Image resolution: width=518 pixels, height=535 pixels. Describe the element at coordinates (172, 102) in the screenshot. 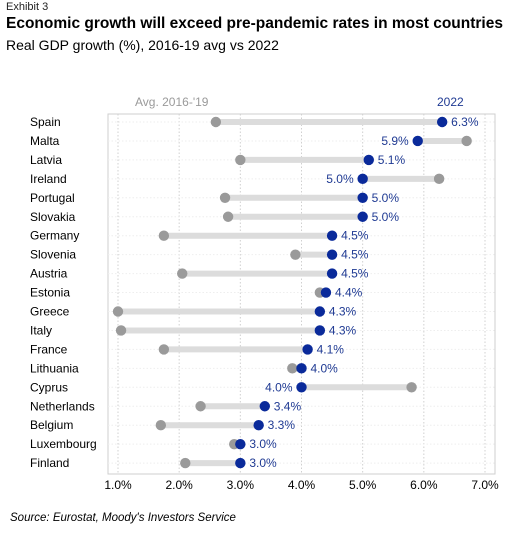

I see `legend-avg-label: Avg. 2016-'19` at that location.